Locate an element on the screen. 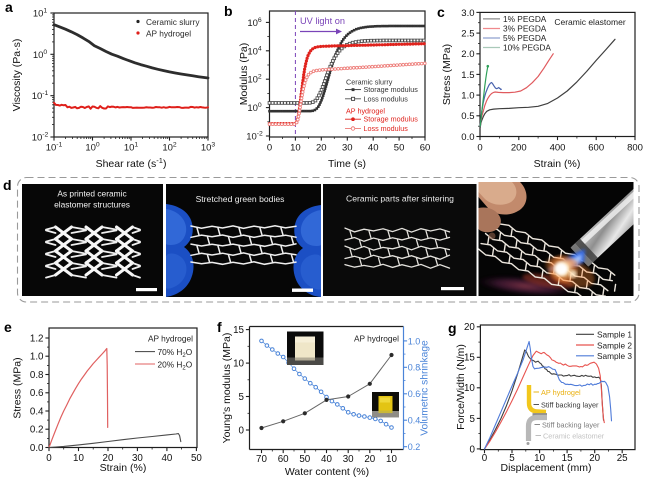 This screenshot has height=488, width=649. svg-text: UV light on is located at coordinates (322, 21).